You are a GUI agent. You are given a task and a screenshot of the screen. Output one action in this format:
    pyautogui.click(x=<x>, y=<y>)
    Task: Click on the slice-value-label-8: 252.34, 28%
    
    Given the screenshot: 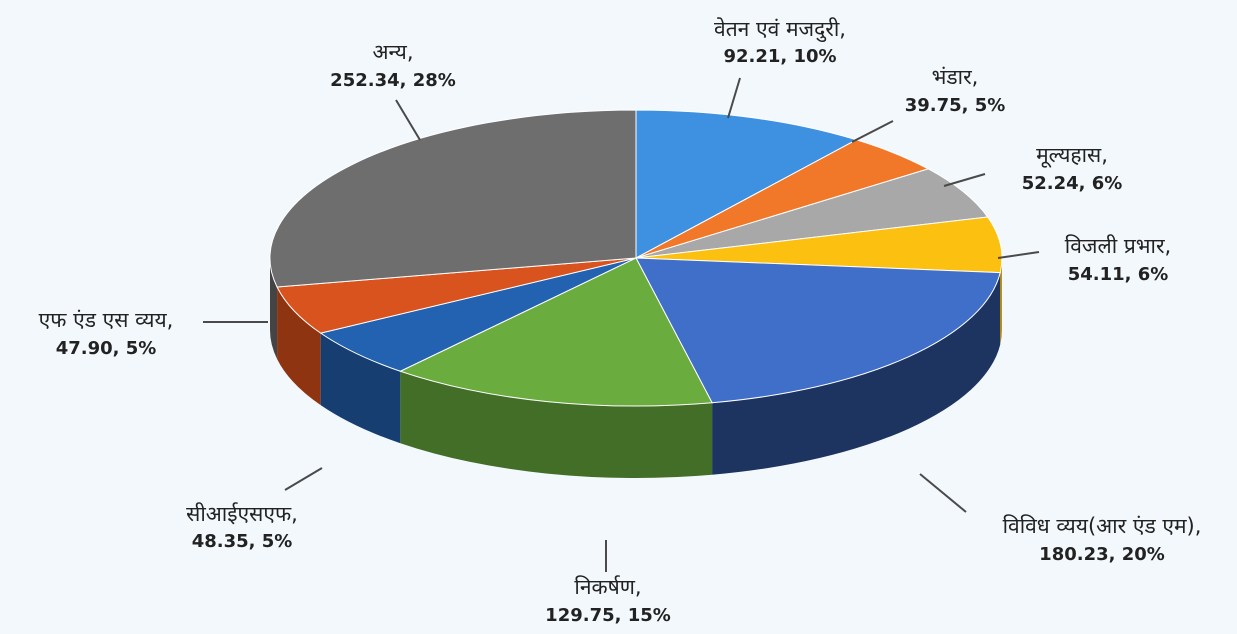 What is the action you would take?
    pyautogui.click(x=393, y=80)
    